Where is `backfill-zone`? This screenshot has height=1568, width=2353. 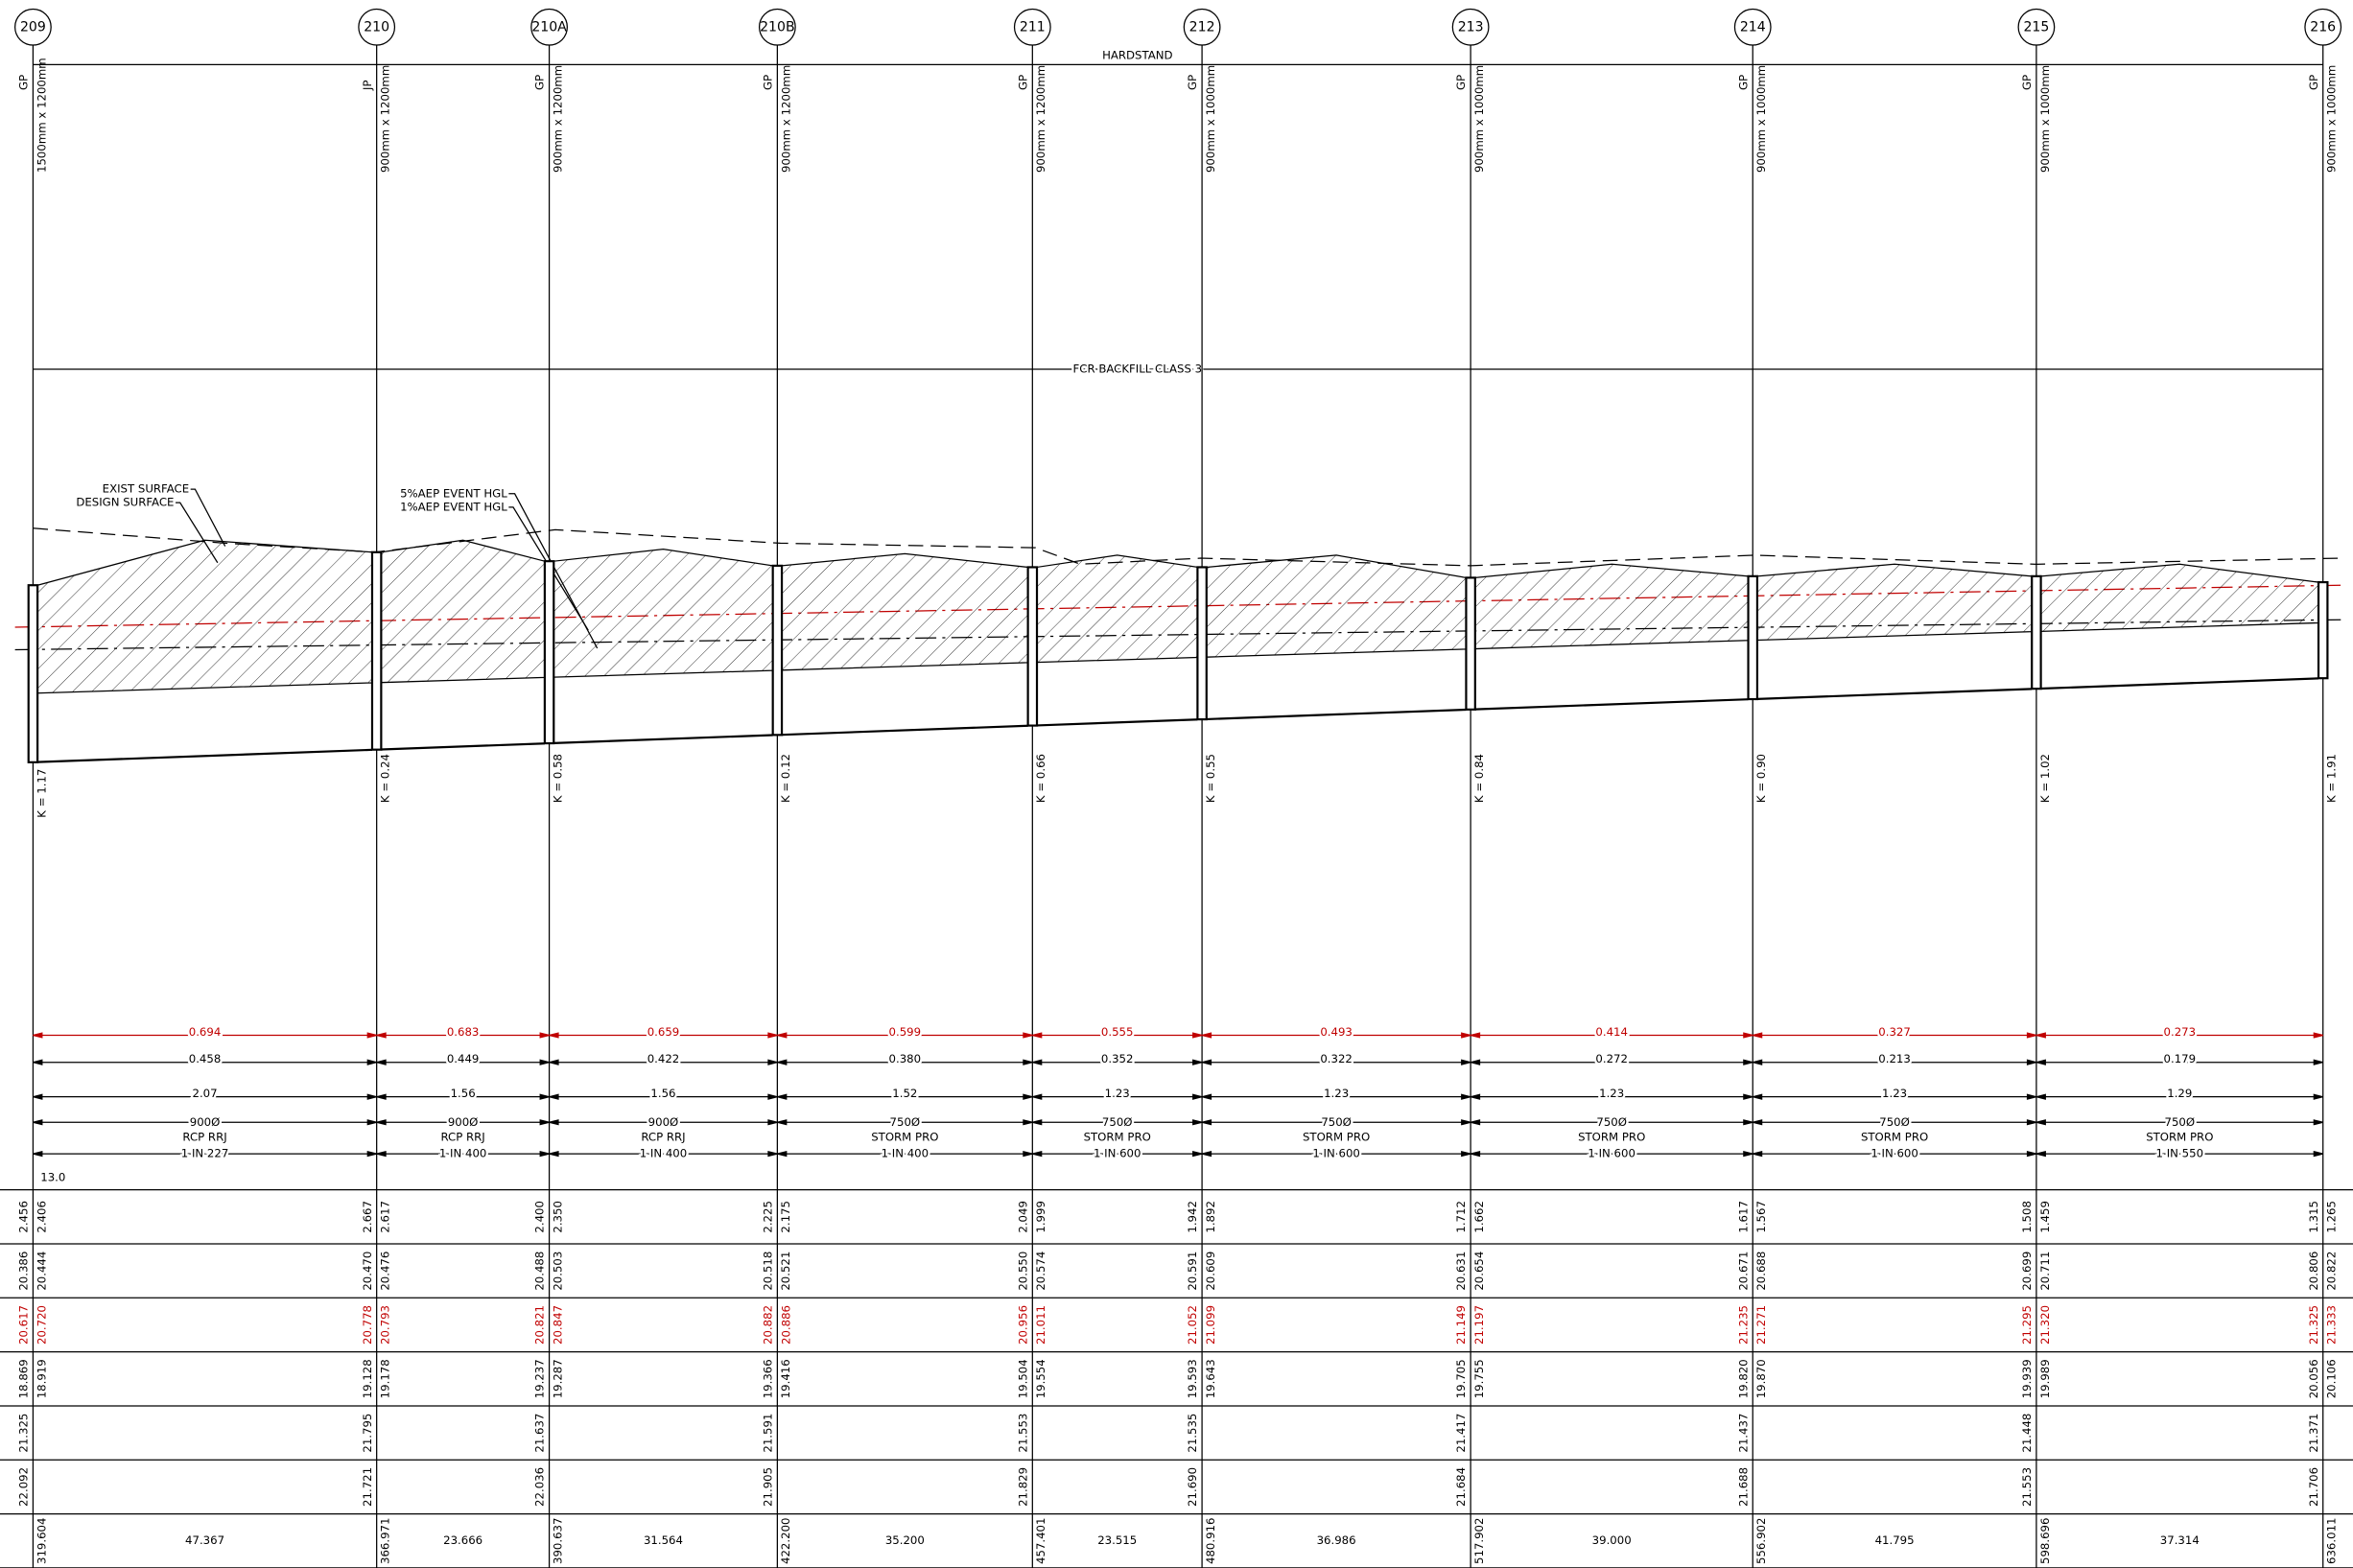
backfill-zone is located at coordinates (1337, 606).